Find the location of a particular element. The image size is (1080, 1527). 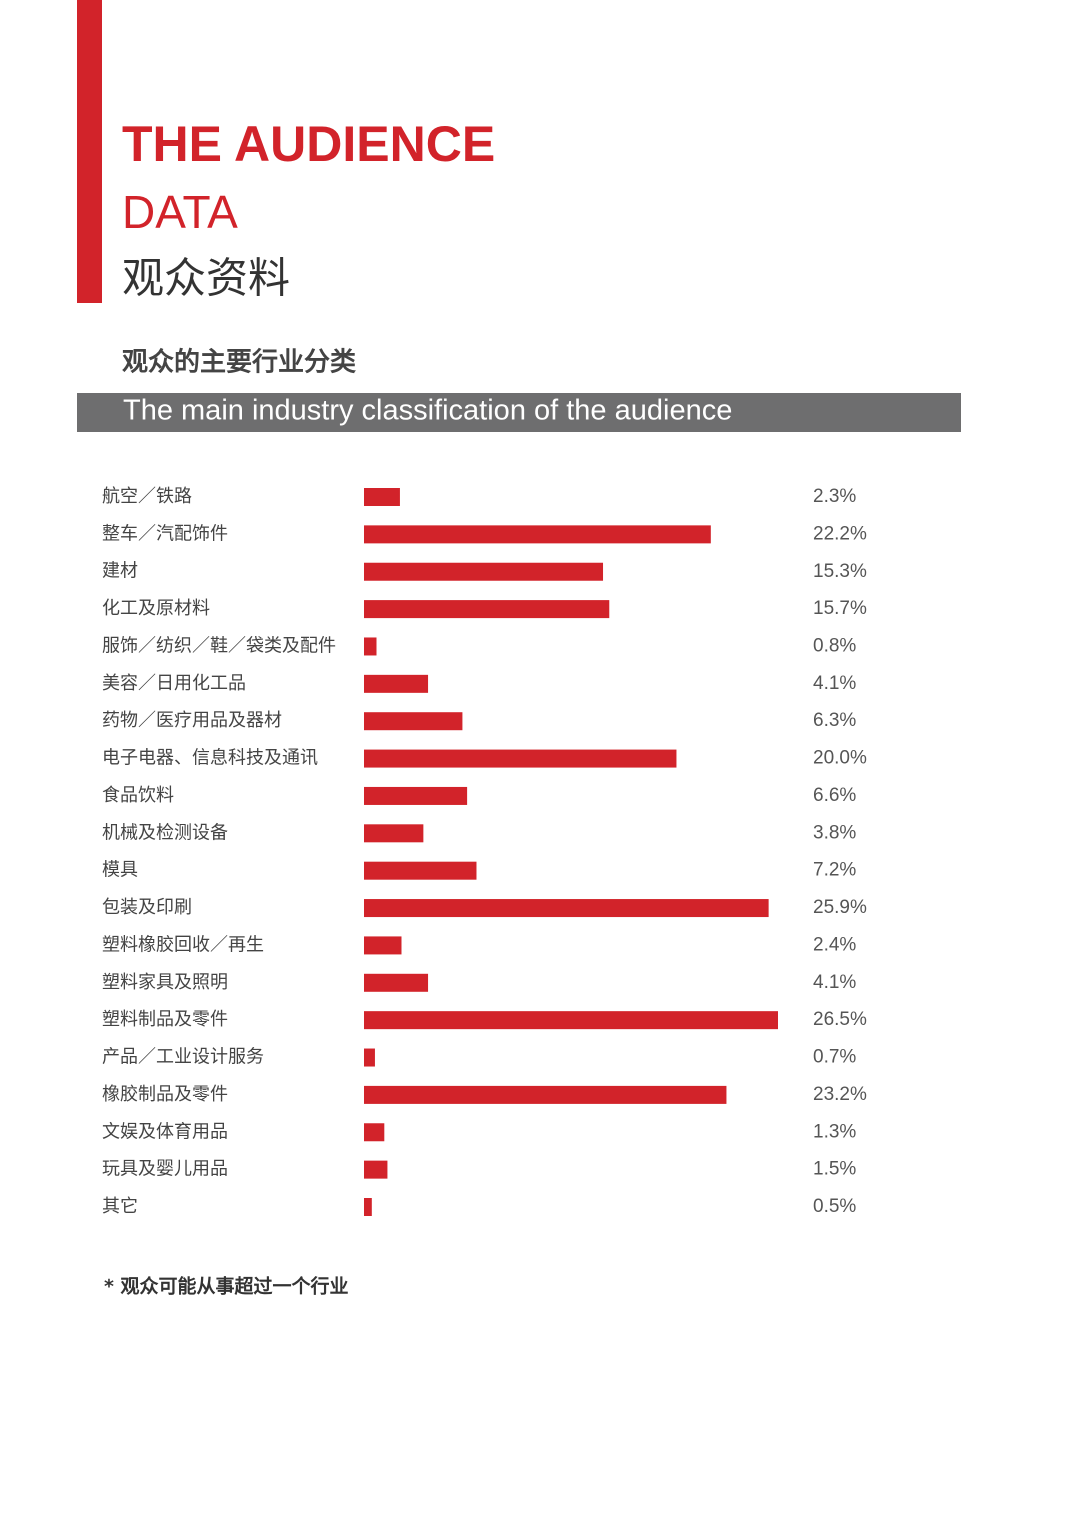

category-label: 食品饮料 is located at coordinates (138, 795).